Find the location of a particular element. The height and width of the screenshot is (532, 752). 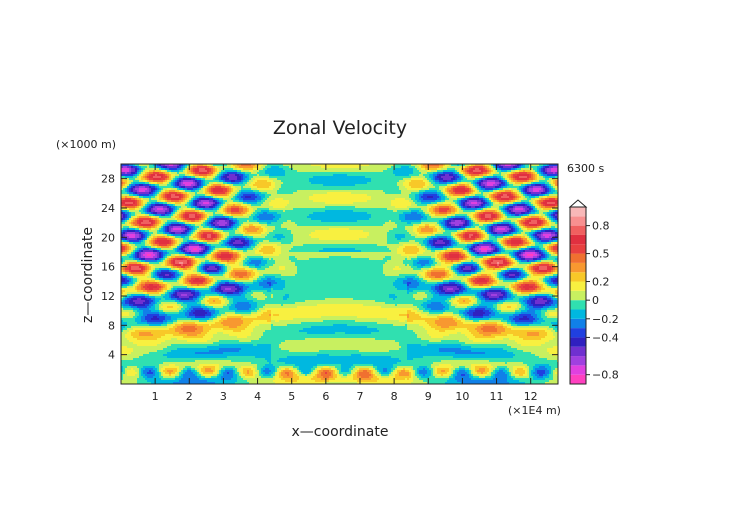

colorbar: 0.8 0.5 0.2 0 −0.2 −0.4 −0.8 is located at coordinates (593, 292).